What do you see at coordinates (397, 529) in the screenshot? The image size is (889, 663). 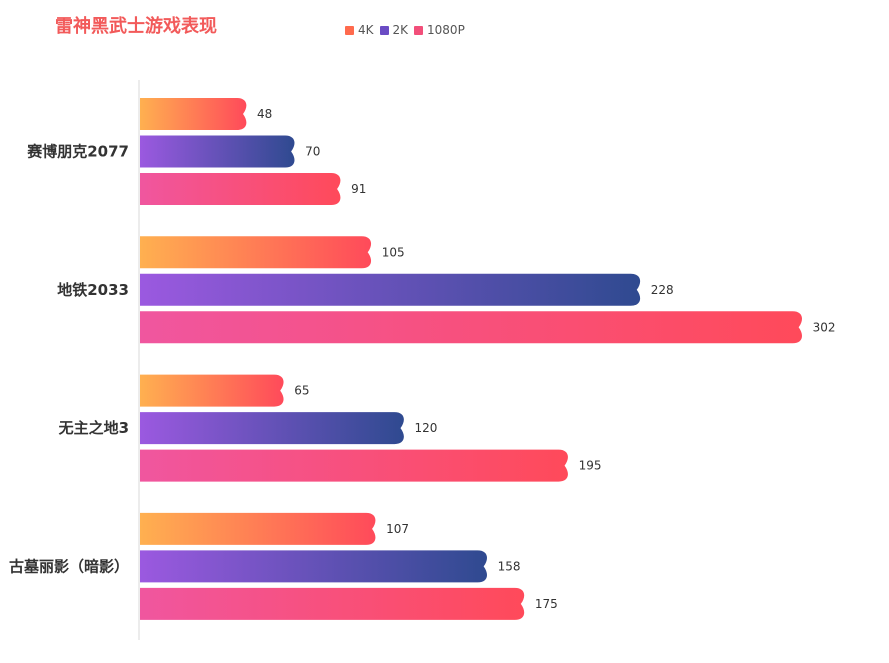 I see `value-label: 107` at bounding box center [397, 529].